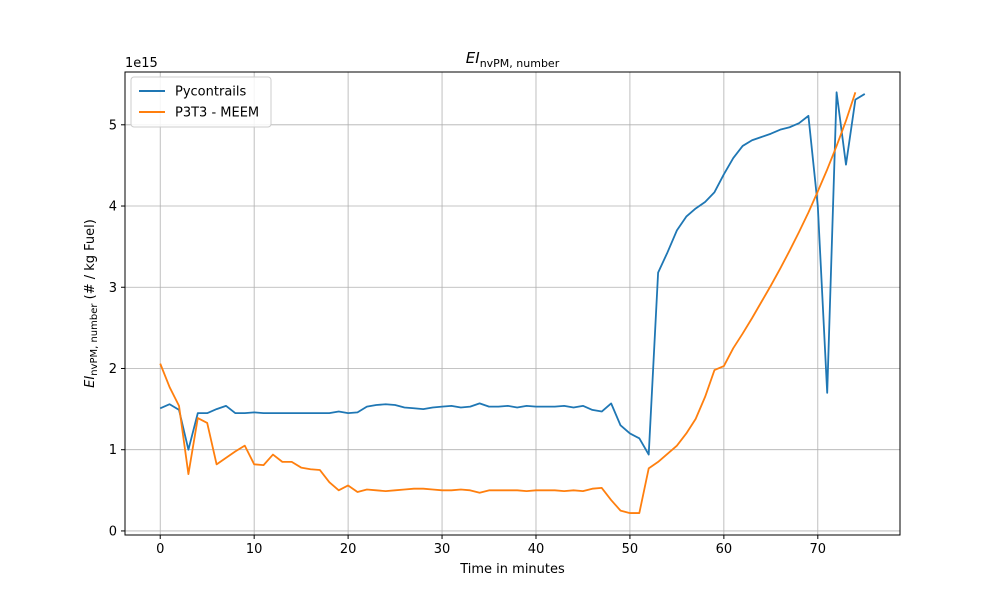  Describe the element at coordinates (113, 288) in the screenshot. I see `y-tick-label: 3` at that location.